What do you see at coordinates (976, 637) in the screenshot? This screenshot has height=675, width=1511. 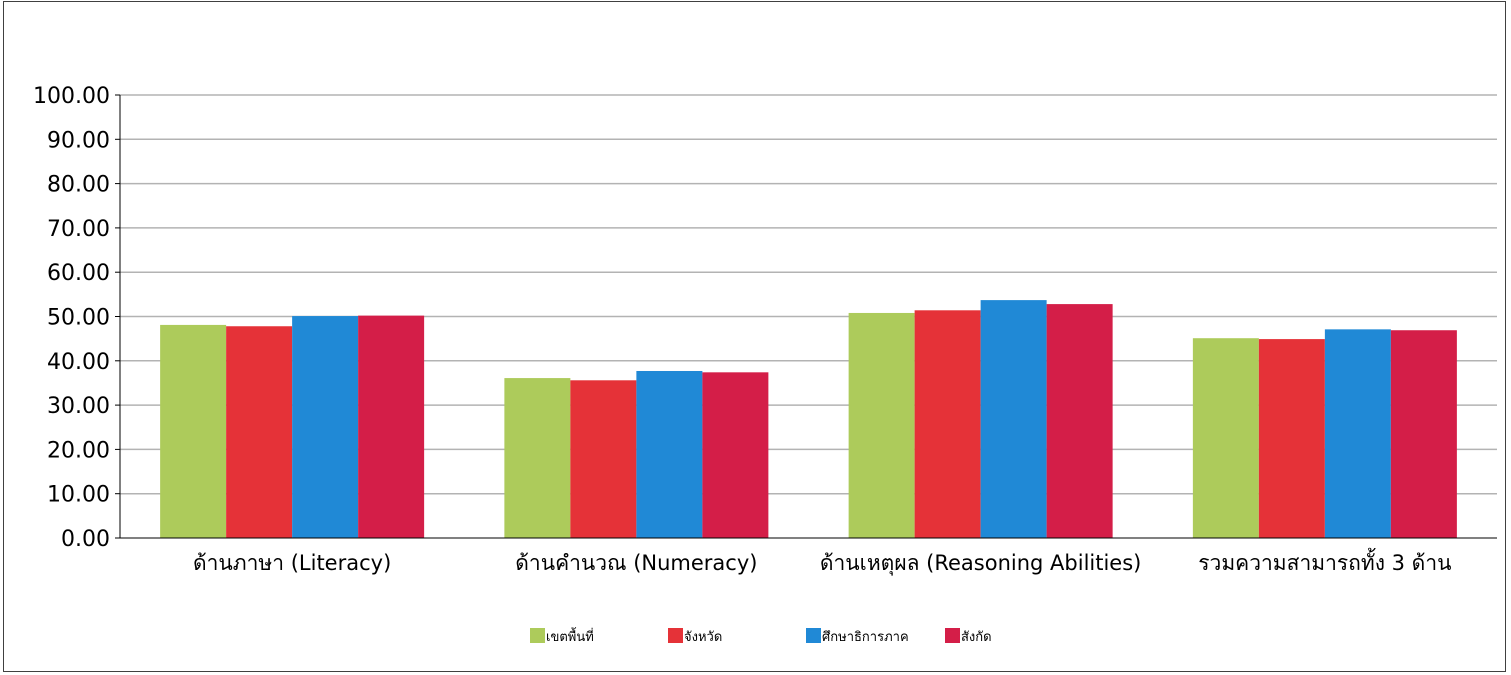 I see `legend-label: สังกัด` at bounding box center [976, 637].